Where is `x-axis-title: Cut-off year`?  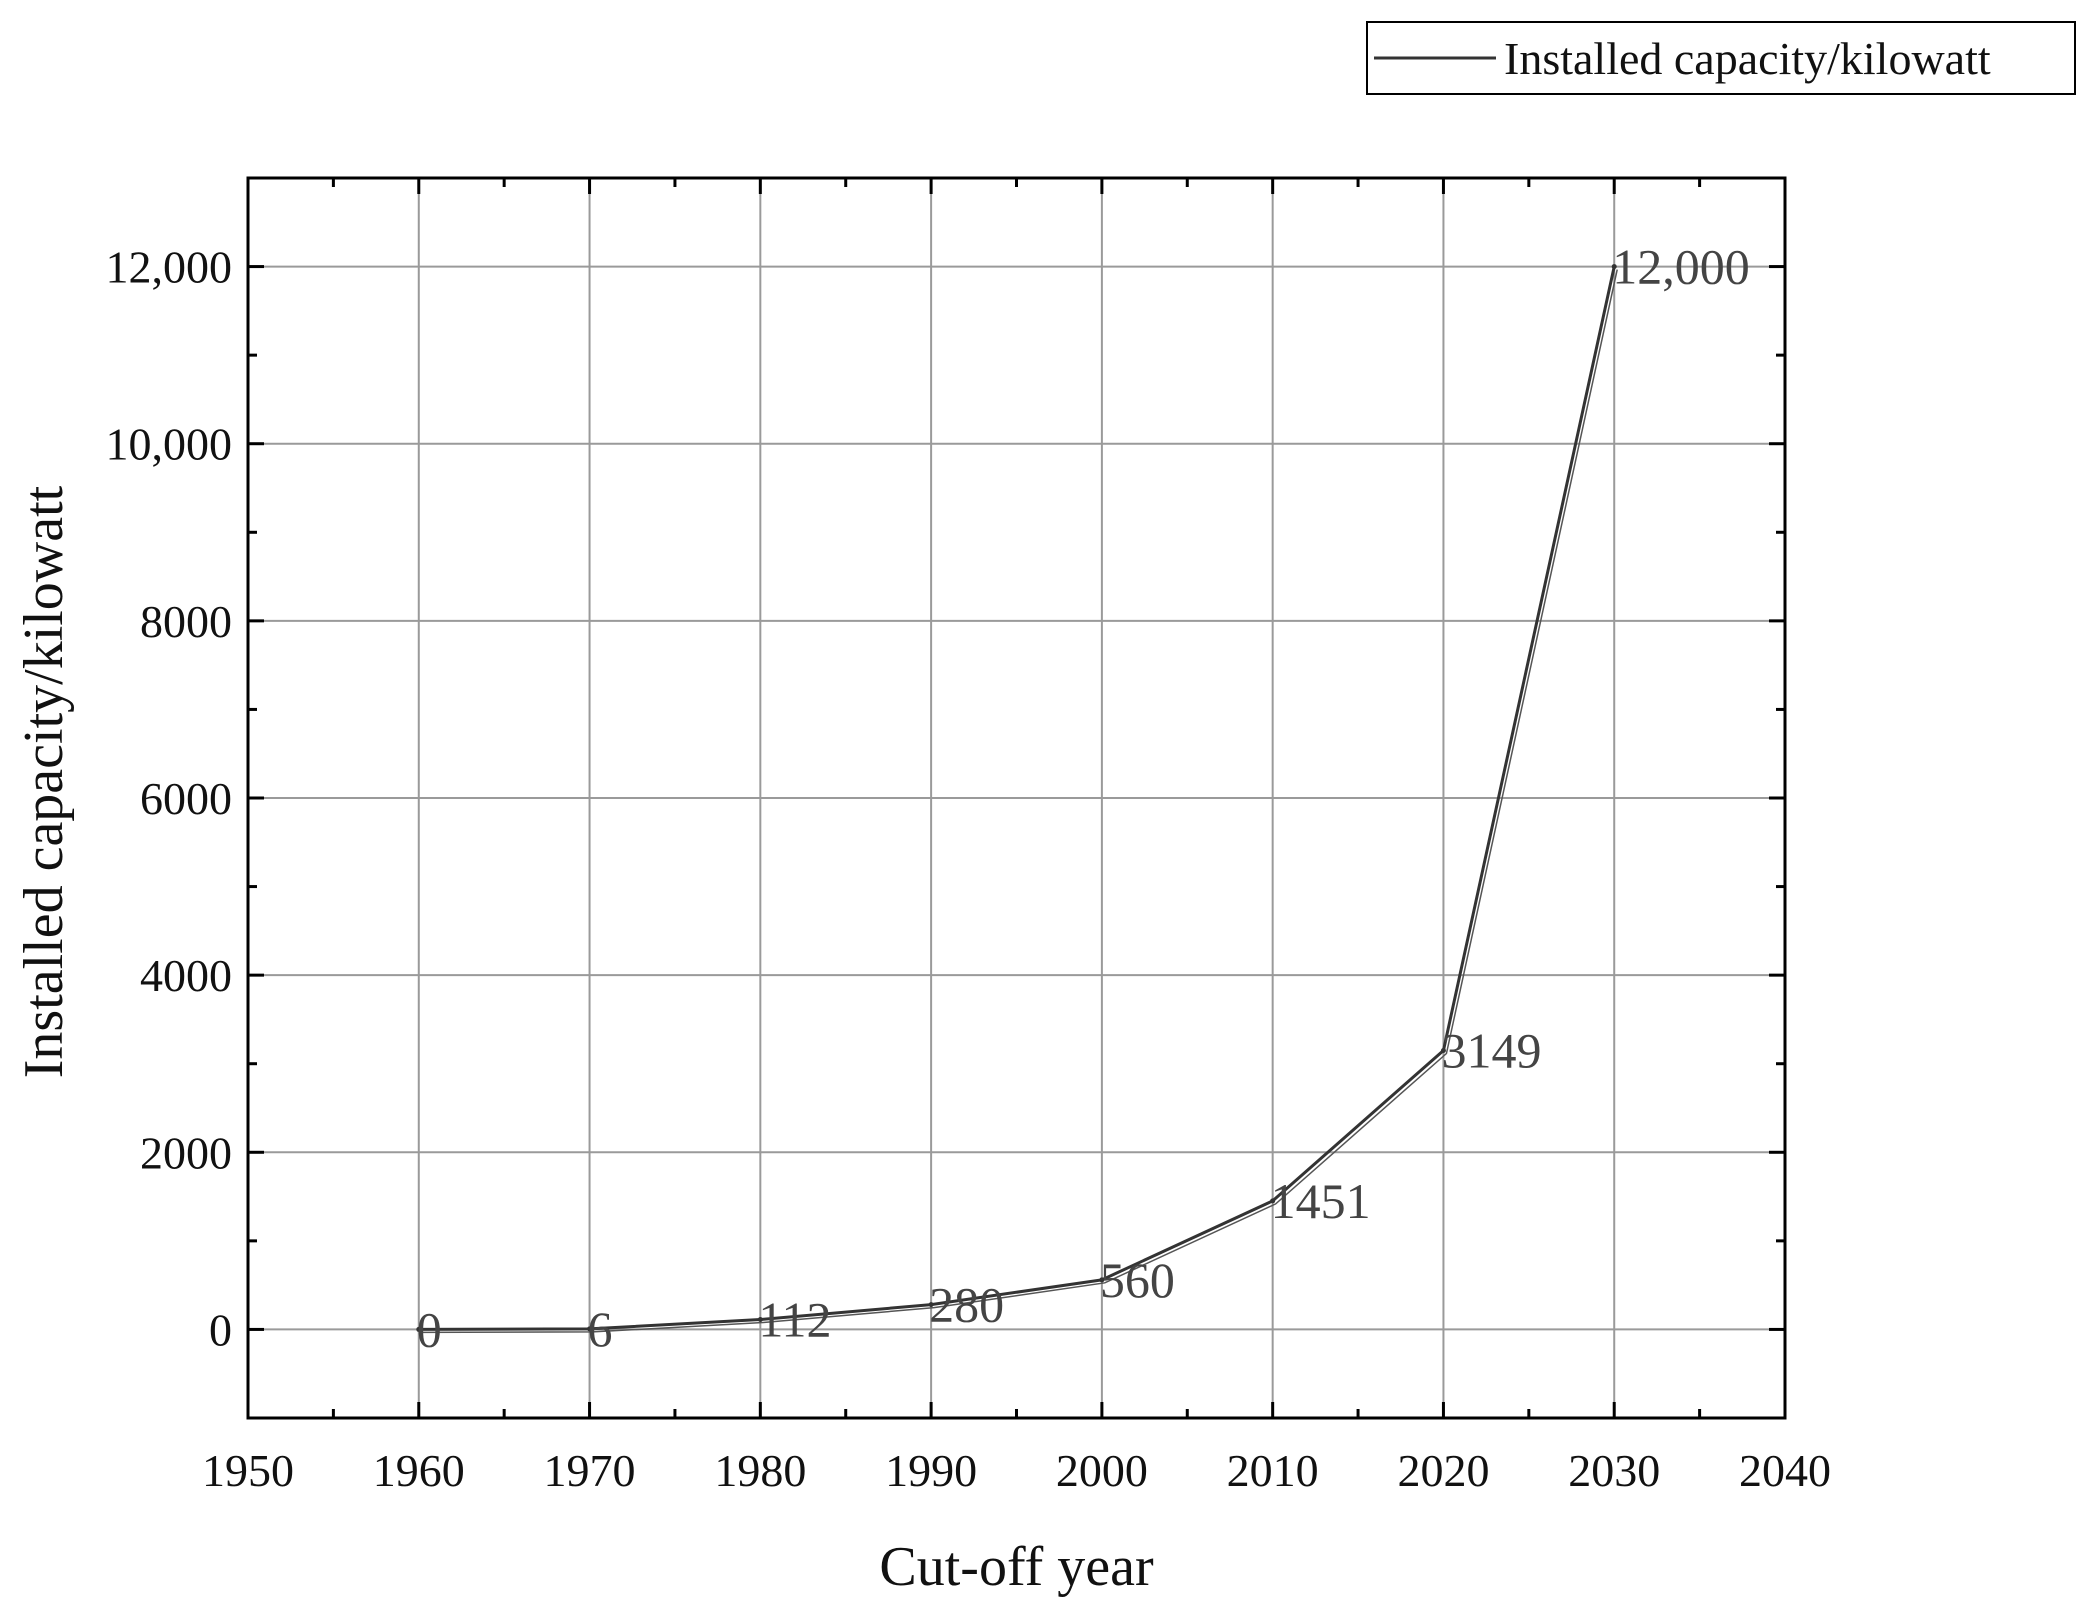 x-axis-title: Cut-off year is located at coordinates (1016, 1567).